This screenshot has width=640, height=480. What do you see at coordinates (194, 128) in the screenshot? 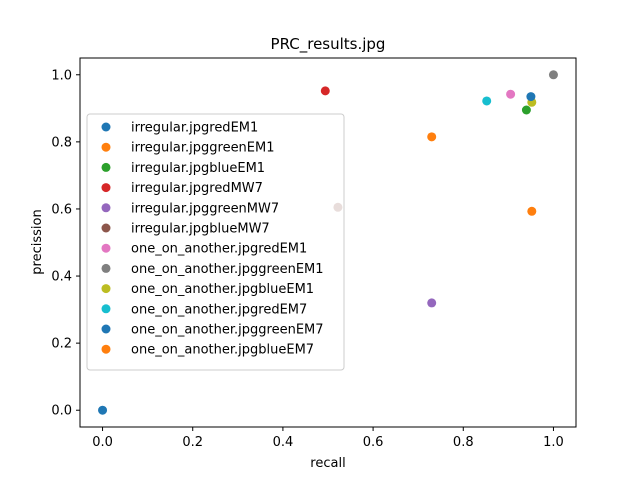
I see `legend-label: irregular.jpgredEM1` at bounding box center [194, 128].